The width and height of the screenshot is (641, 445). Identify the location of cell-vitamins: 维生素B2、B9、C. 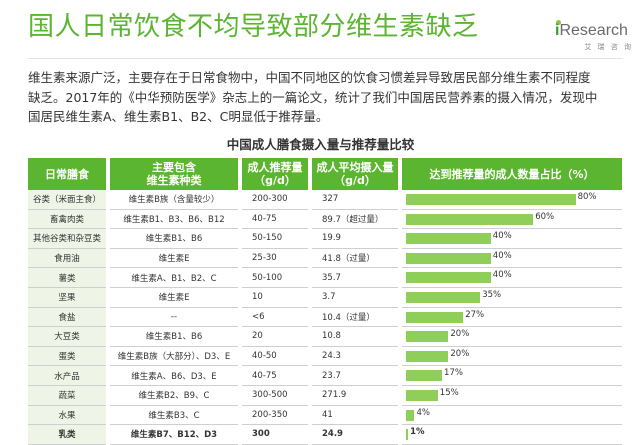
(174, 395).